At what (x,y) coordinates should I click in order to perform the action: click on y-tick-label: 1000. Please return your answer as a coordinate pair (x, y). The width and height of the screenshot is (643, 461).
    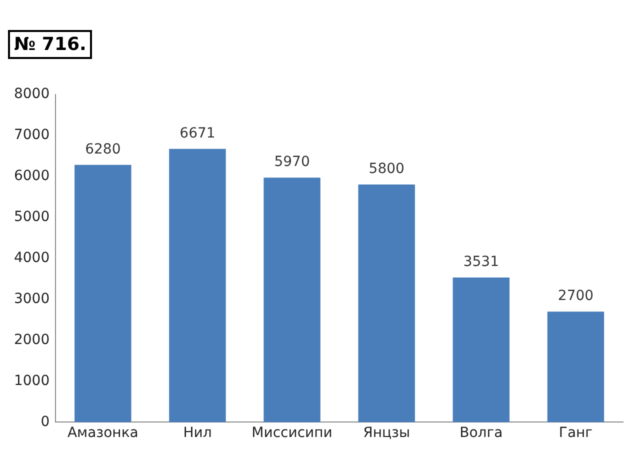
    Looking at the image, I should click on (32, 380).